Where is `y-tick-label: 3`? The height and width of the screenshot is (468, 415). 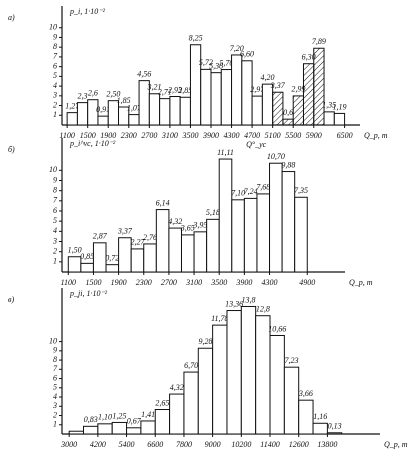 y-tick-label: 3 is located at coordinates (54, 95).